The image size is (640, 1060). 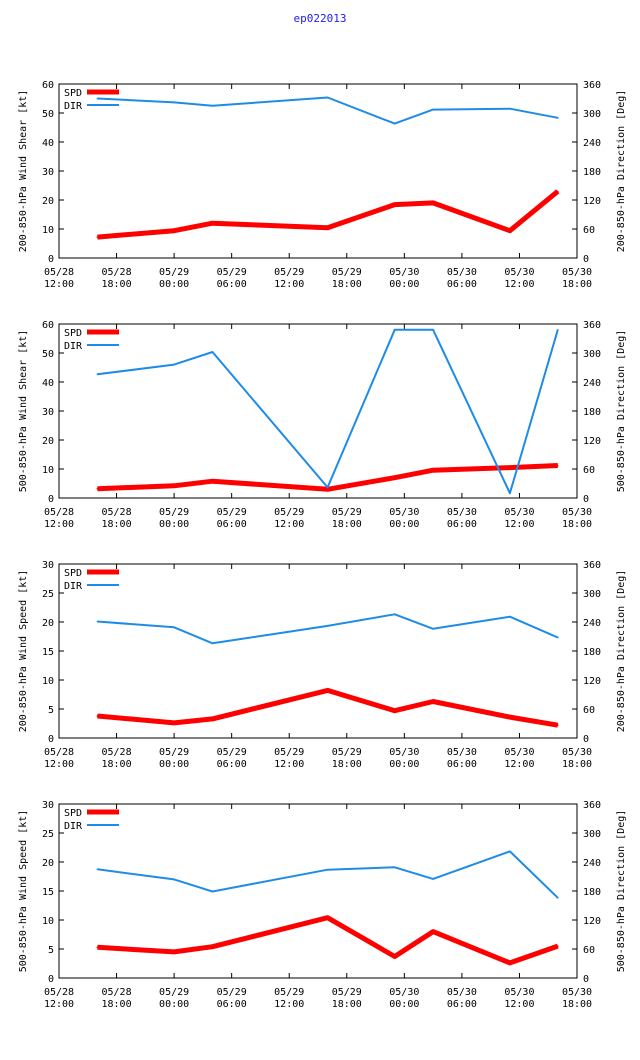 What do you see at coordinates (51, 710) in the screenshot?
I see `y-tick-label: 5` at bounding box center [51, 710].